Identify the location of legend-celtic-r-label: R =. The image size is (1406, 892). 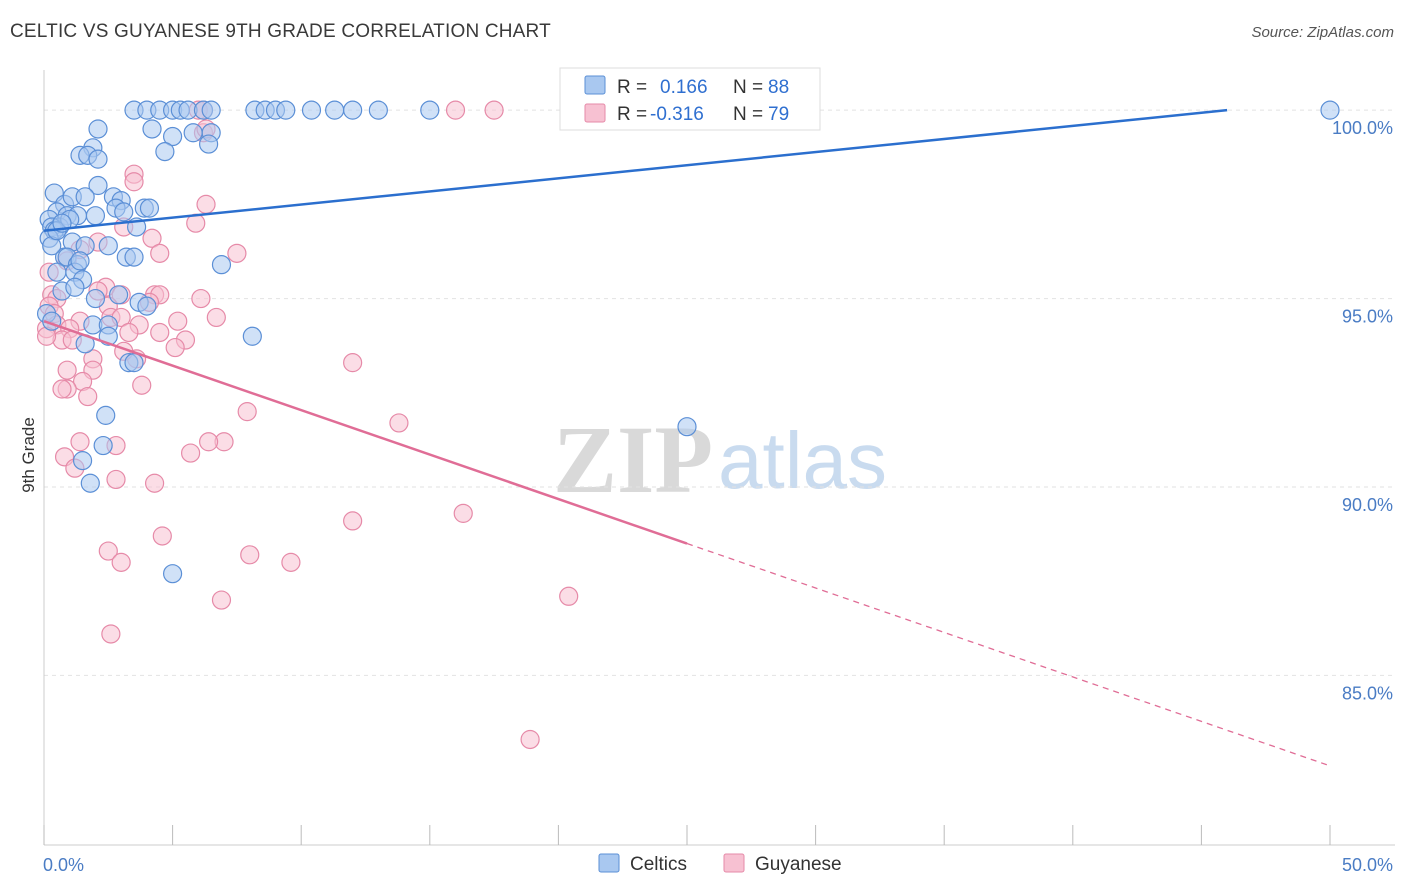
(632, 87).